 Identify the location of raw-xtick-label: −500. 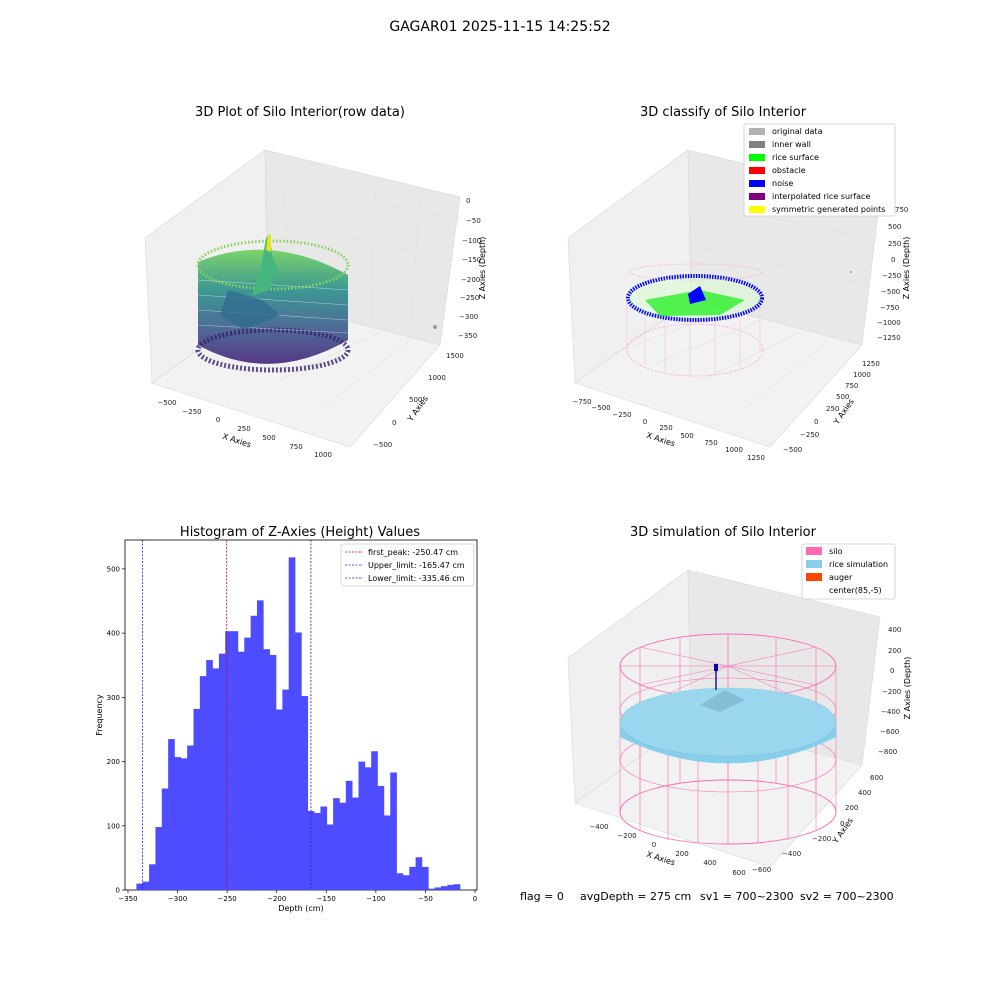
(166, 403).